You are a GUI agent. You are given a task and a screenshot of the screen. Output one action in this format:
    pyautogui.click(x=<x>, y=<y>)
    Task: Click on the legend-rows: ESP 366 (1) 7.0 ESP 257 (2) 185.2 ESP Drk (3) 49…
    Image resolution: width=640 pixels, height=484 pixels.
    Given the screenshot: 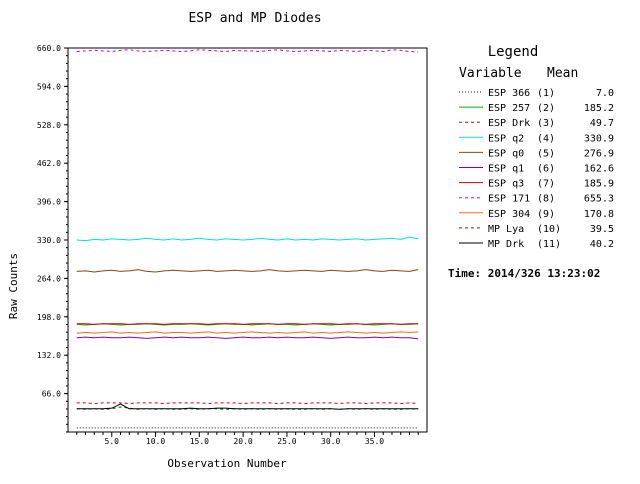 What is the action you would take?
    pyautogui.click(x=536, y=169)
    